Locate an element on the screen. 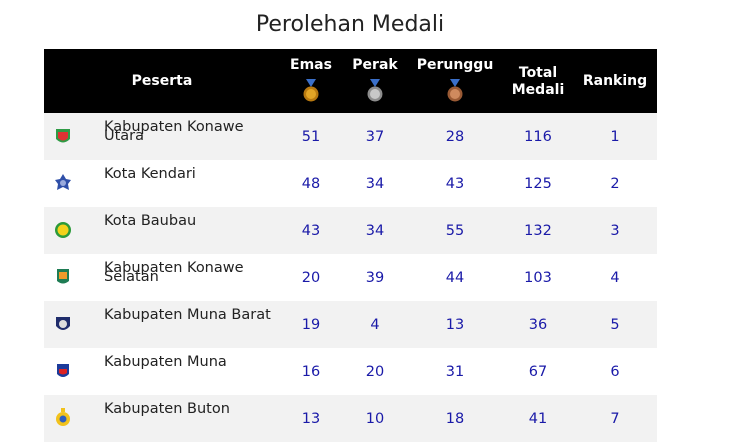 This screenshot has height=442, width=750. column-header: Ranking is located at coordinates (615, 81).